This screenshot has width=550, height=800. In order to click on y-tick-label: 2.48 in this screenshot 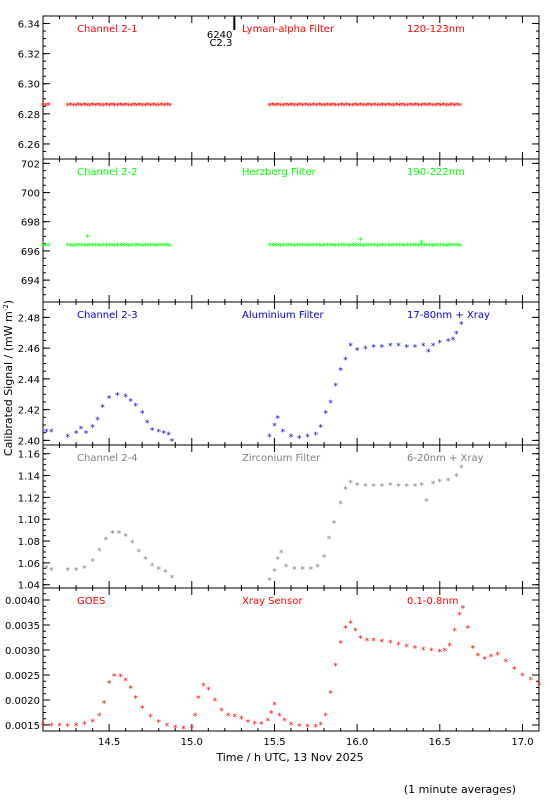, I will do `click(29, 318)`.